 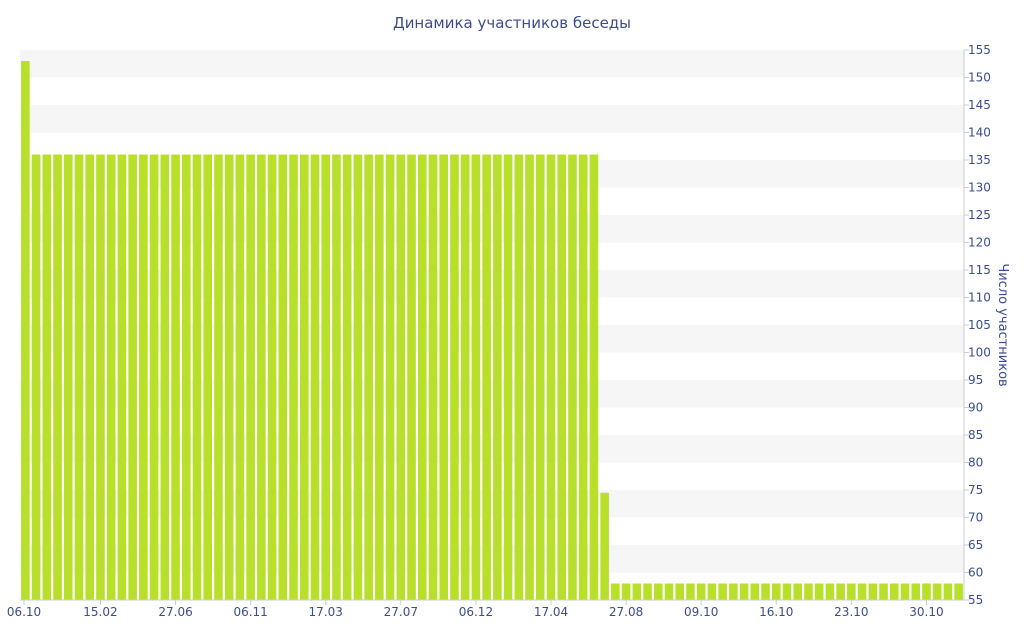 I want to click on y-tick-label: 100, so click(x=979, y=353).